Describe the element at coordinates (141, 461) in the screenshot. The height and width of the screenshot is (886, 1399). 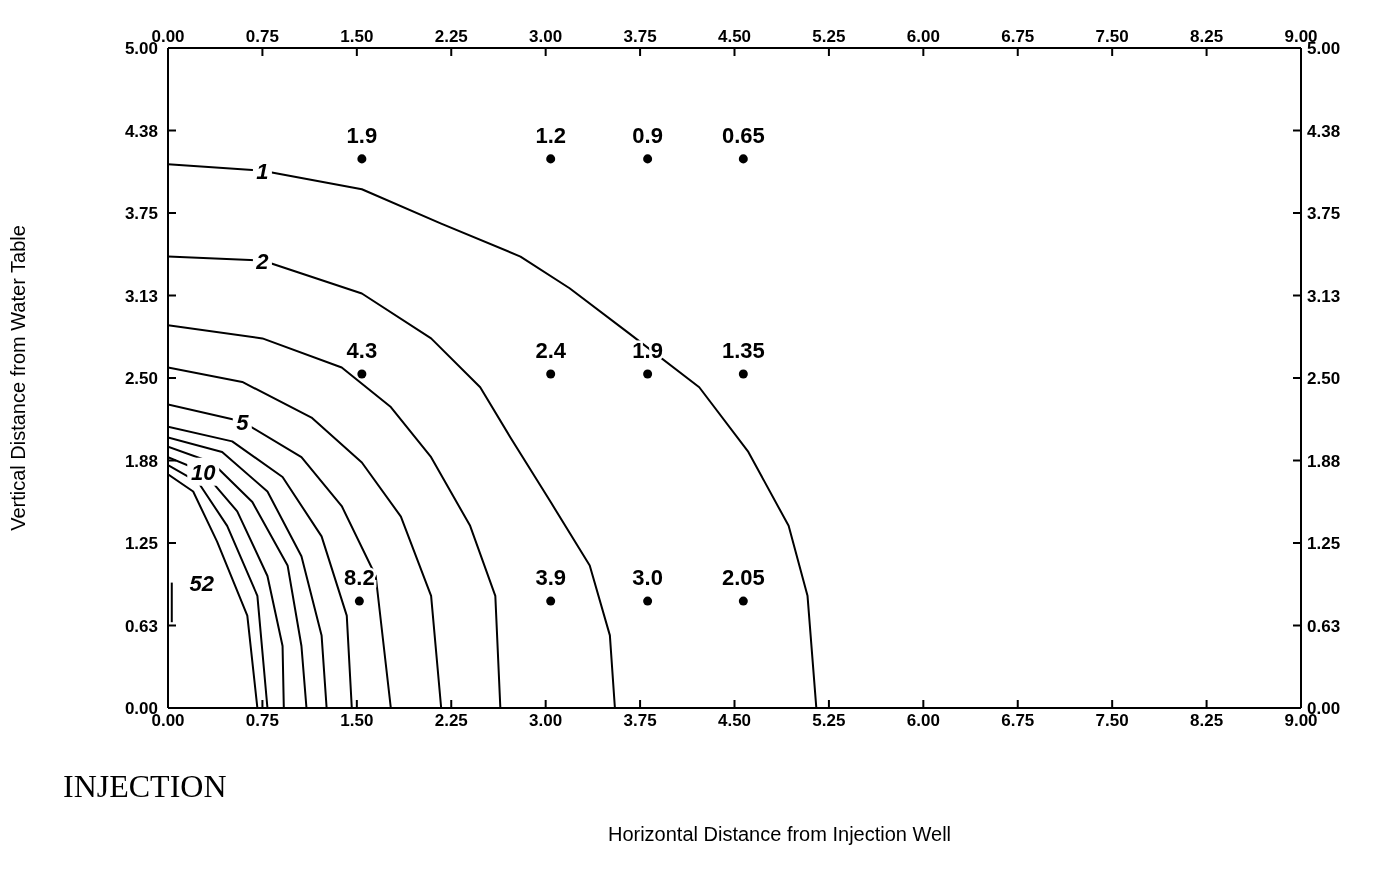
I see `y-tick-label: 1.88` at that location.